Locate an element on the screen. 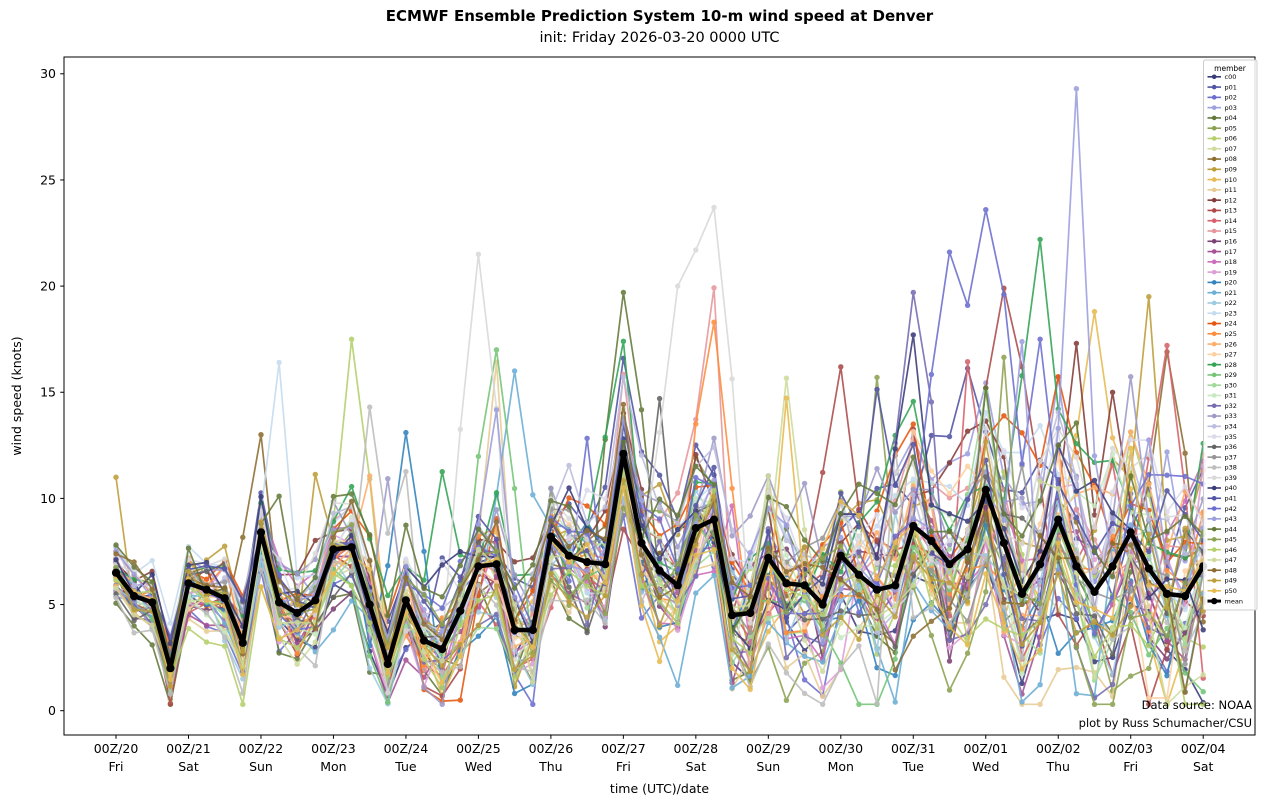 Image resolution: width=1266 pixels, height=812 pixels. legend-entry-p46: p46 is located at coordinates (1222, 550).